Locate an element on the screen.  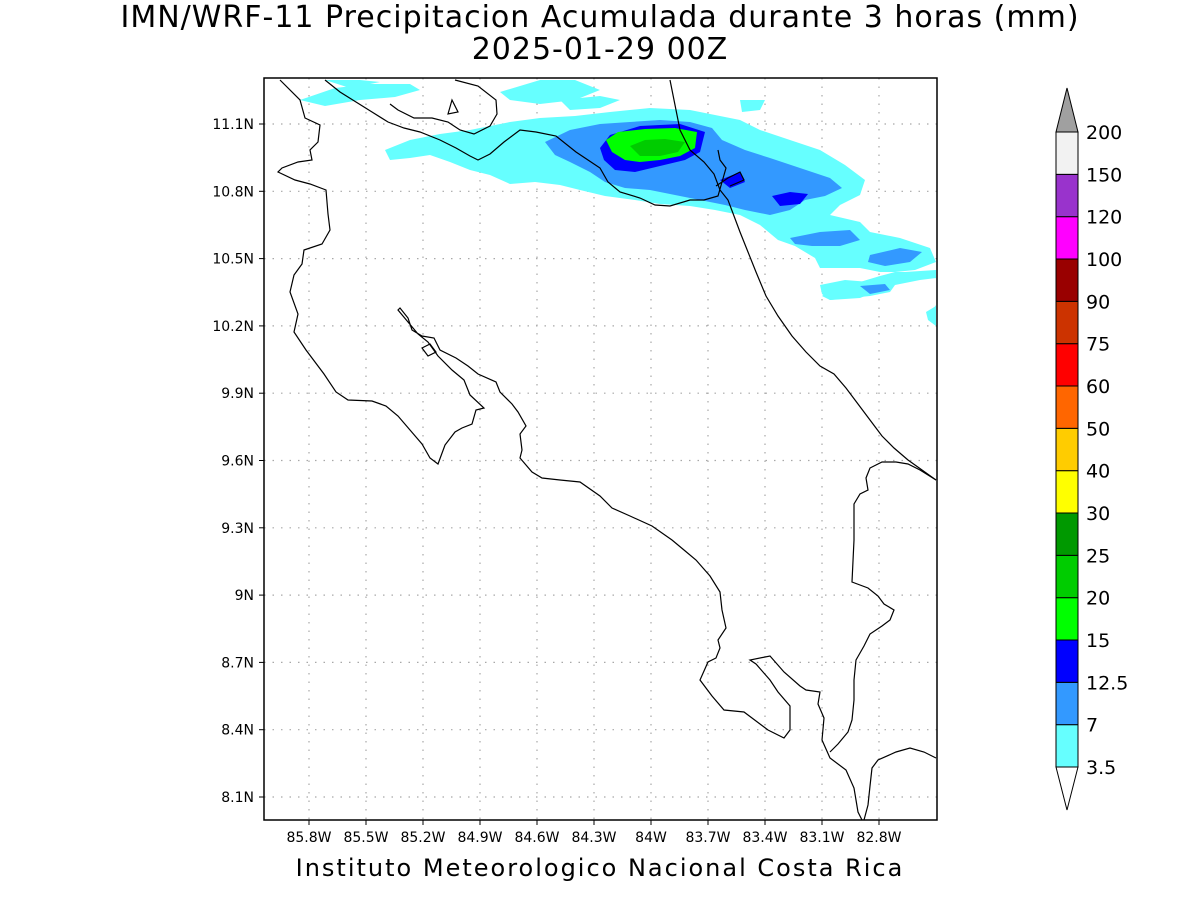
lon-tick-label: 85.5W is located at coordinates (365, 838).